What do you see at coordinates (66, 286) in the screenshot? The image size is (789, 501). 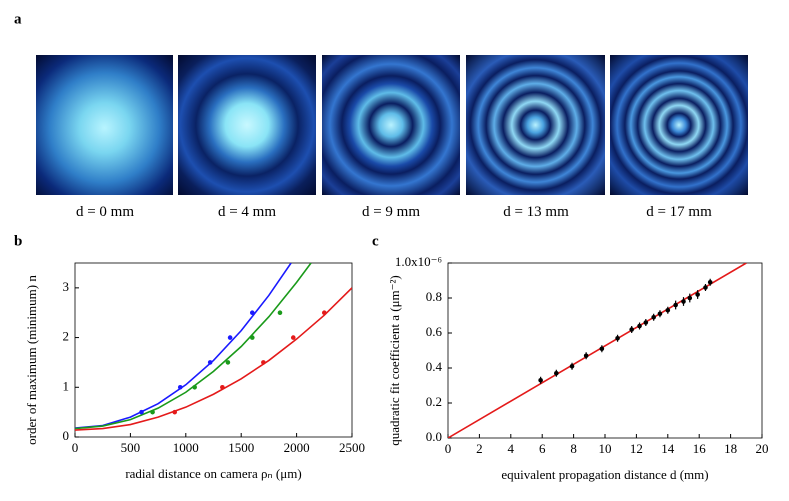 I see `y-tick-label: 3` at bounding box center [66, 286].